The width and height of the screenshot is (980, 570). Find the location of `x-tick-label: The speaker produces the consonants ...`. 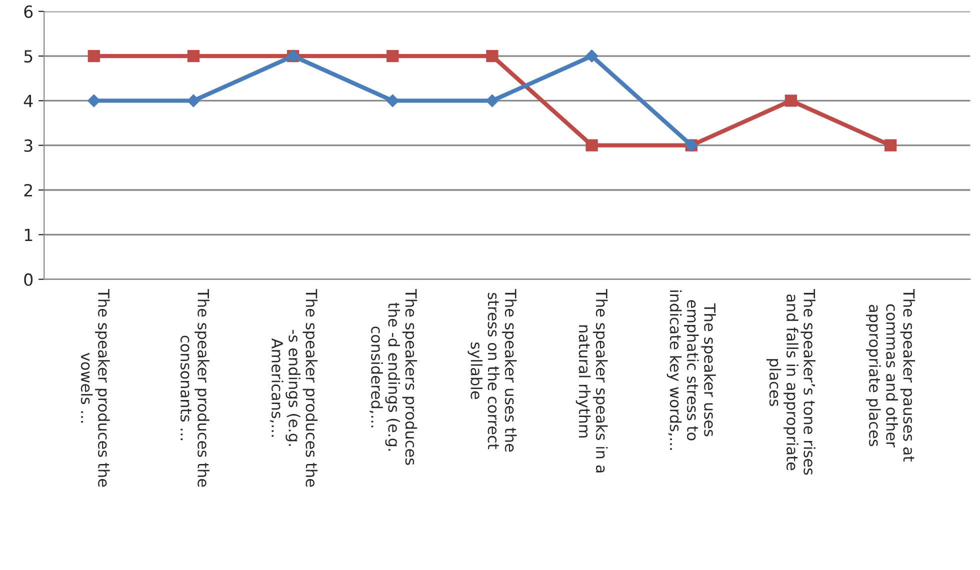

x-tick-label: The speaker produces the consonants ... is located at coordinates (195, 387).